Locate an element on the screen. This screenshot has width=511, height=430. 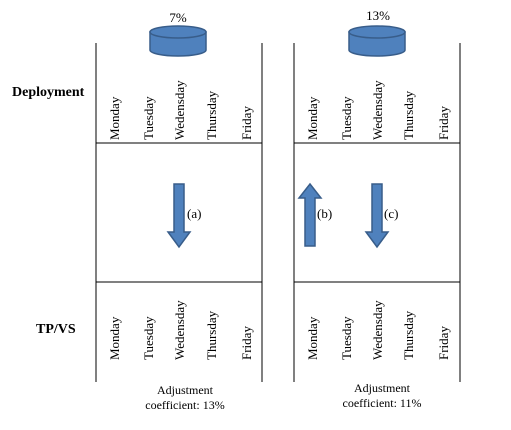
day-label-right-top-2: Tuesday is located at coordinates (346, 118).